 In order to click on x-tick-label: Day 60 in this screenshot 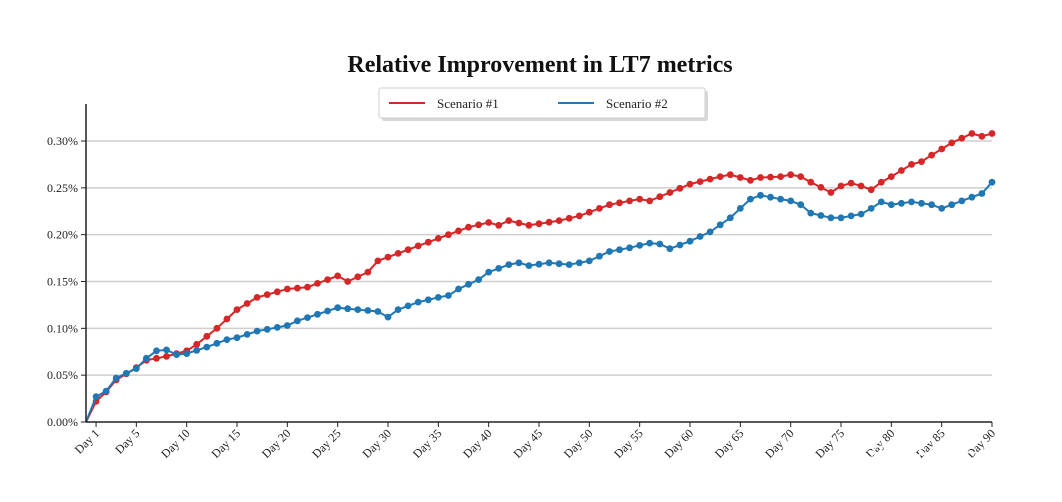, I will do `click(678, 443)`.